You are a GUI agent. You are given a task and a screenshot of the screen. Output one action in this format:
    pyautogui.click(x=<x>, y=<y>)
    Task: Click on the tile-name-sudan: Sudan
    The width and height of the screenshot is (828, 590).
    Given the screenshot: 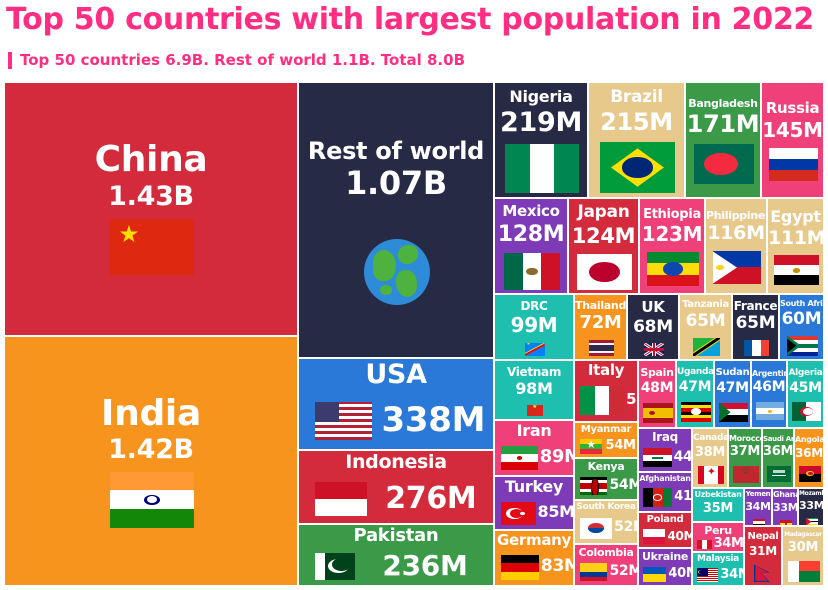 What is the action you would take?
    pyautogui.click(x=732, y=373)
    